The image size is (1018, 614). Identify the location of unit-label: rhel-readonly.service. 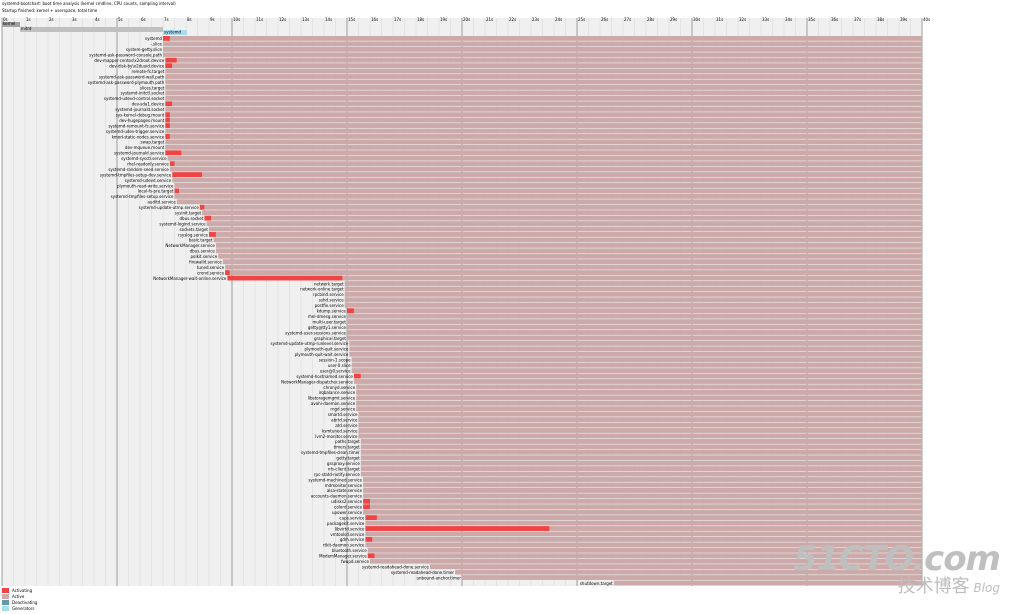
(148, 163).